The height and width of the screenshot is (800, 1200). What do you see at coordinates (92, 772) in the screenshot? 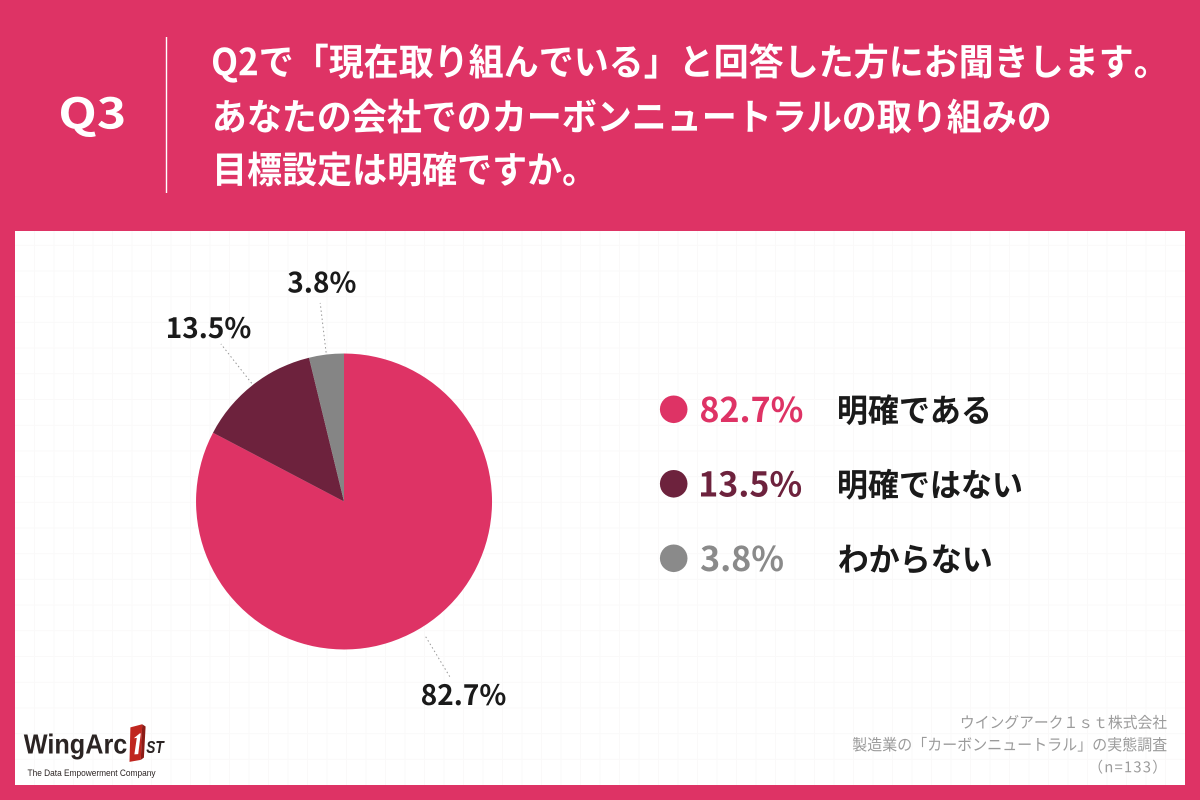
I see `svg-text: The Data Empowerment Company` at bounding box center [92, 772].